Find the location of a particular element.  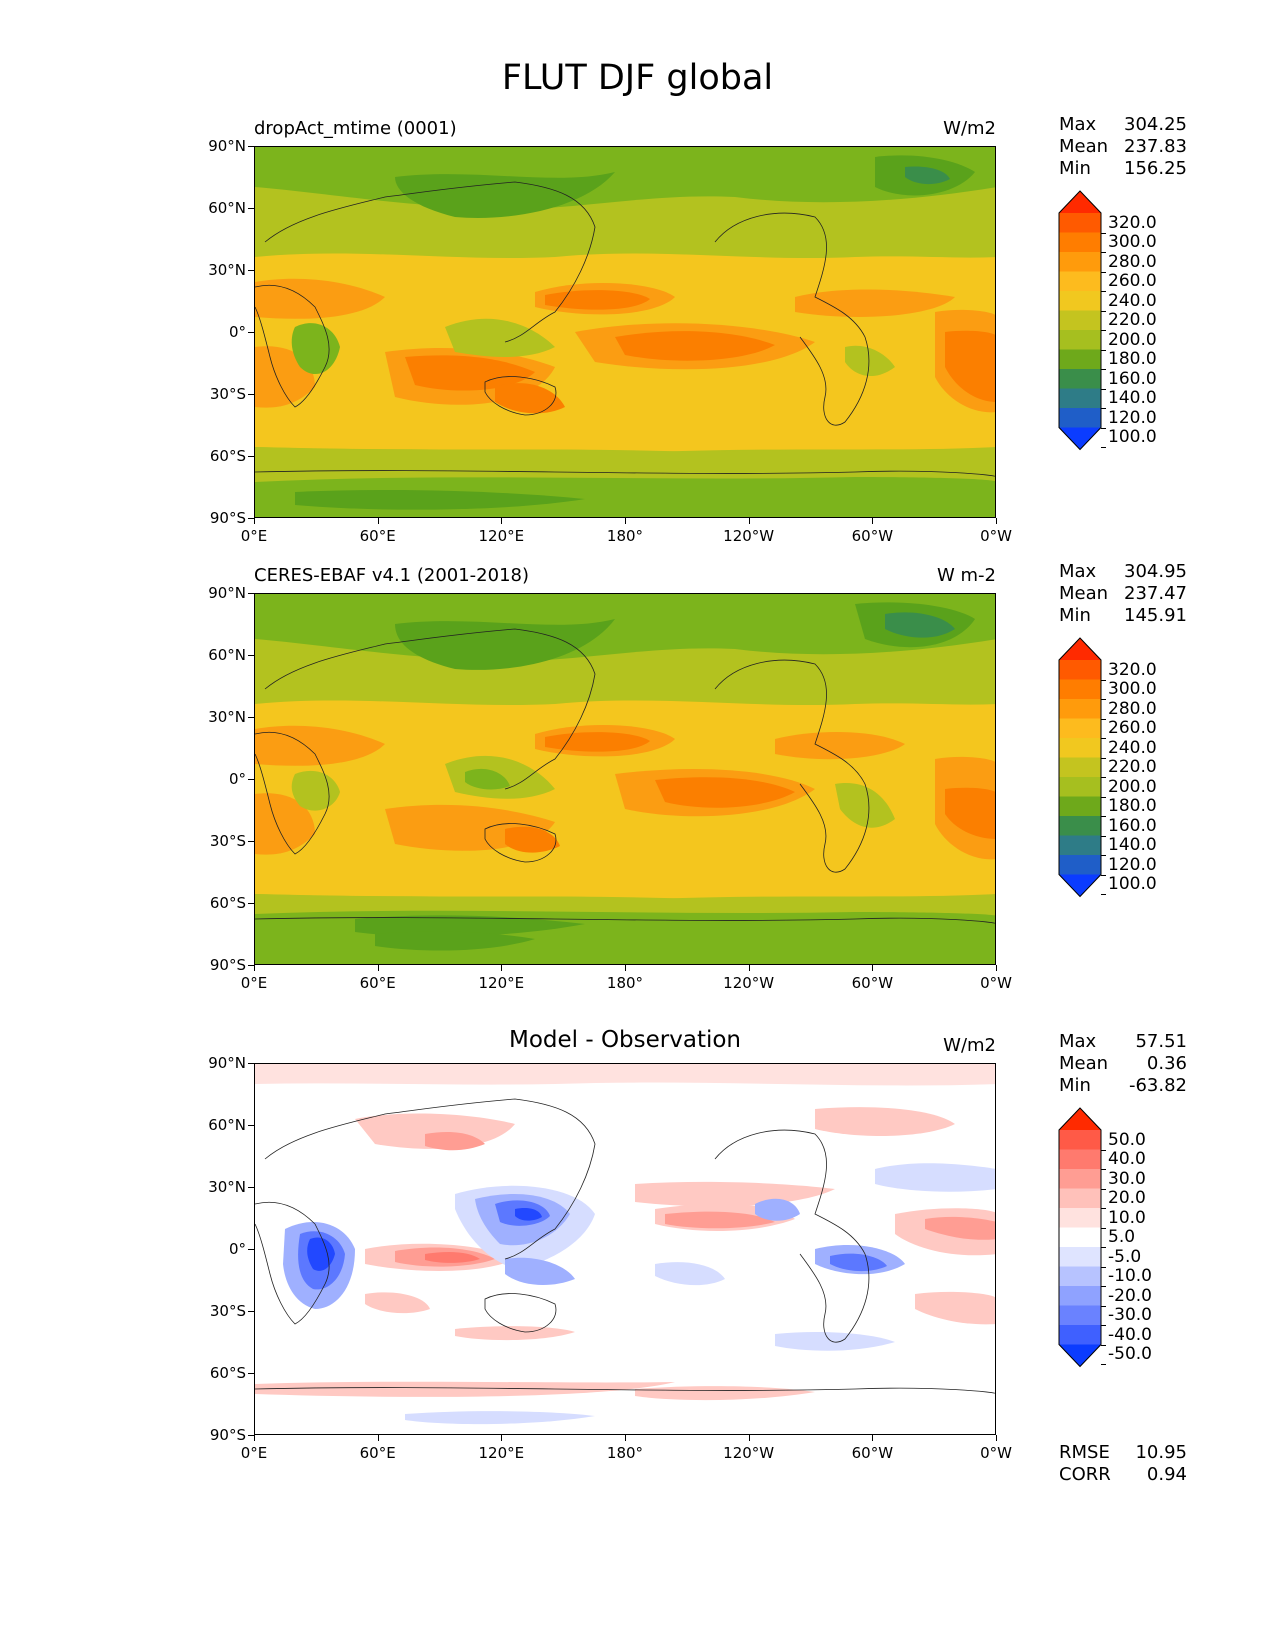

panel-title: Model - Observation is located at coordinates (625, 1040).